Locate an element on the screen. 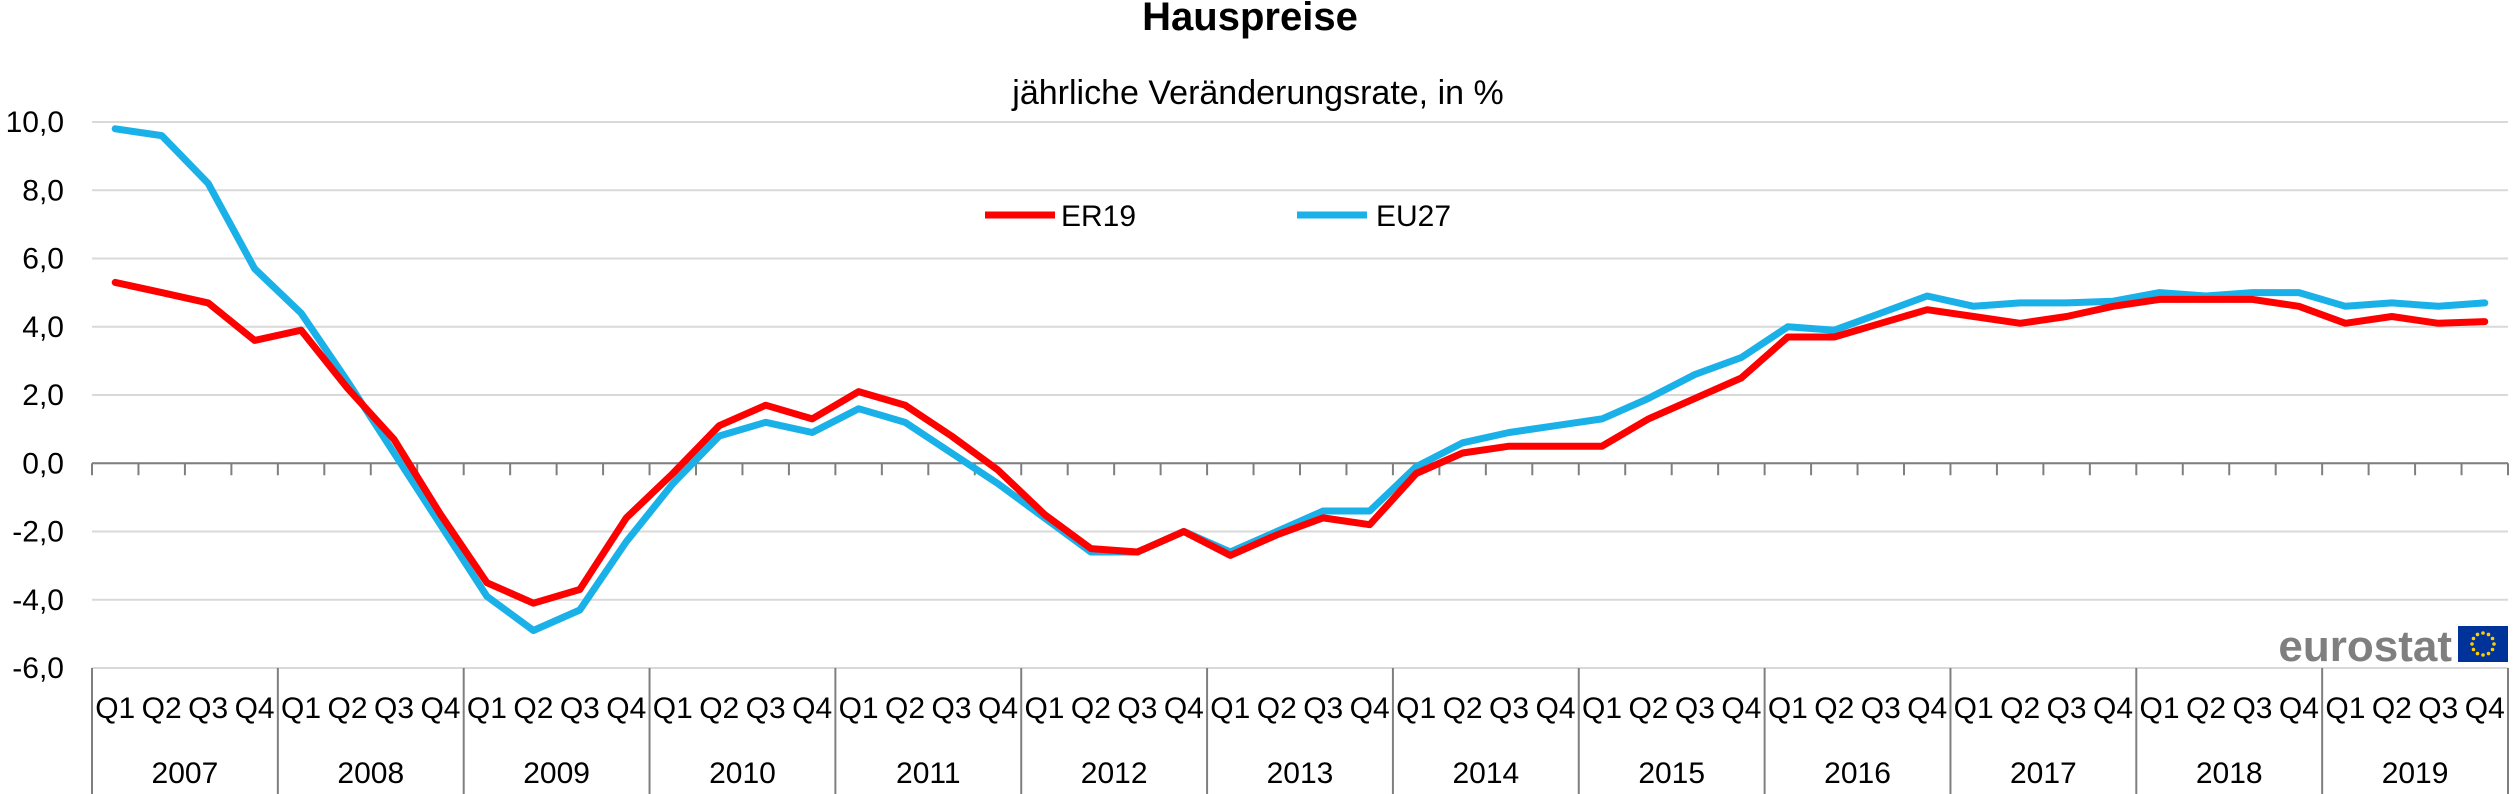  year-label: 2015 is located at coordinates (1671, 773).